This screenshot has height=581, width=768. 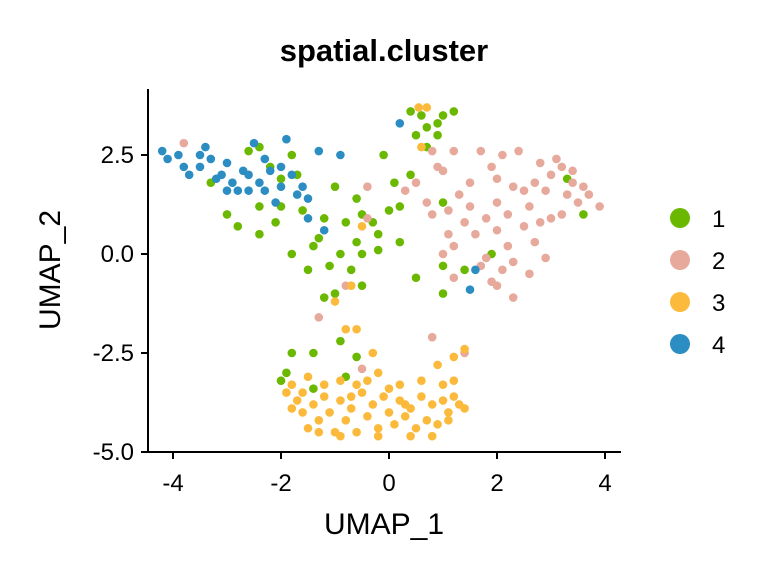 I want to click on x-ticks: -4 -2 0 2 4, so click(x=387, y=474).